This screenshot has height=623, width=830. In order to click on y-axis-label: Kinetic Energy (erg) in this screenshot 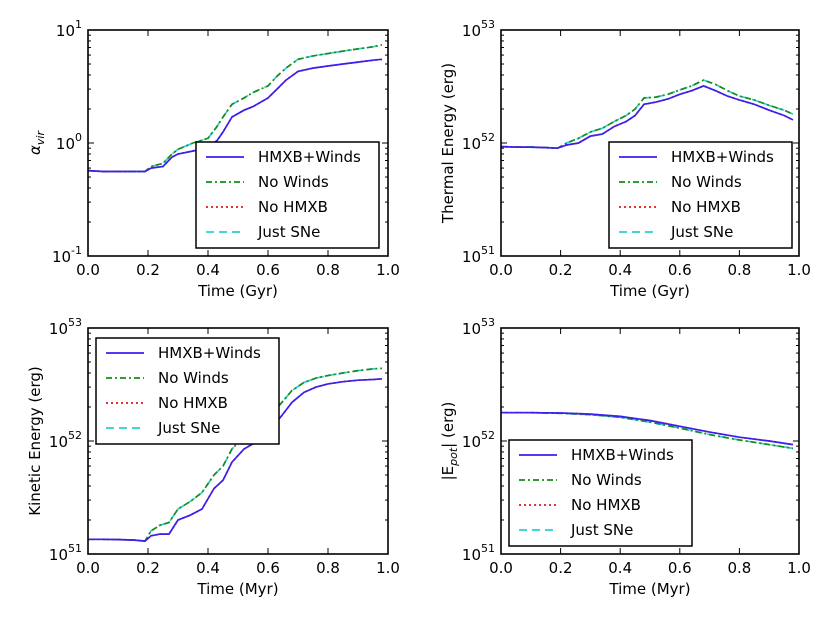, I will do `click(35, 440)`.